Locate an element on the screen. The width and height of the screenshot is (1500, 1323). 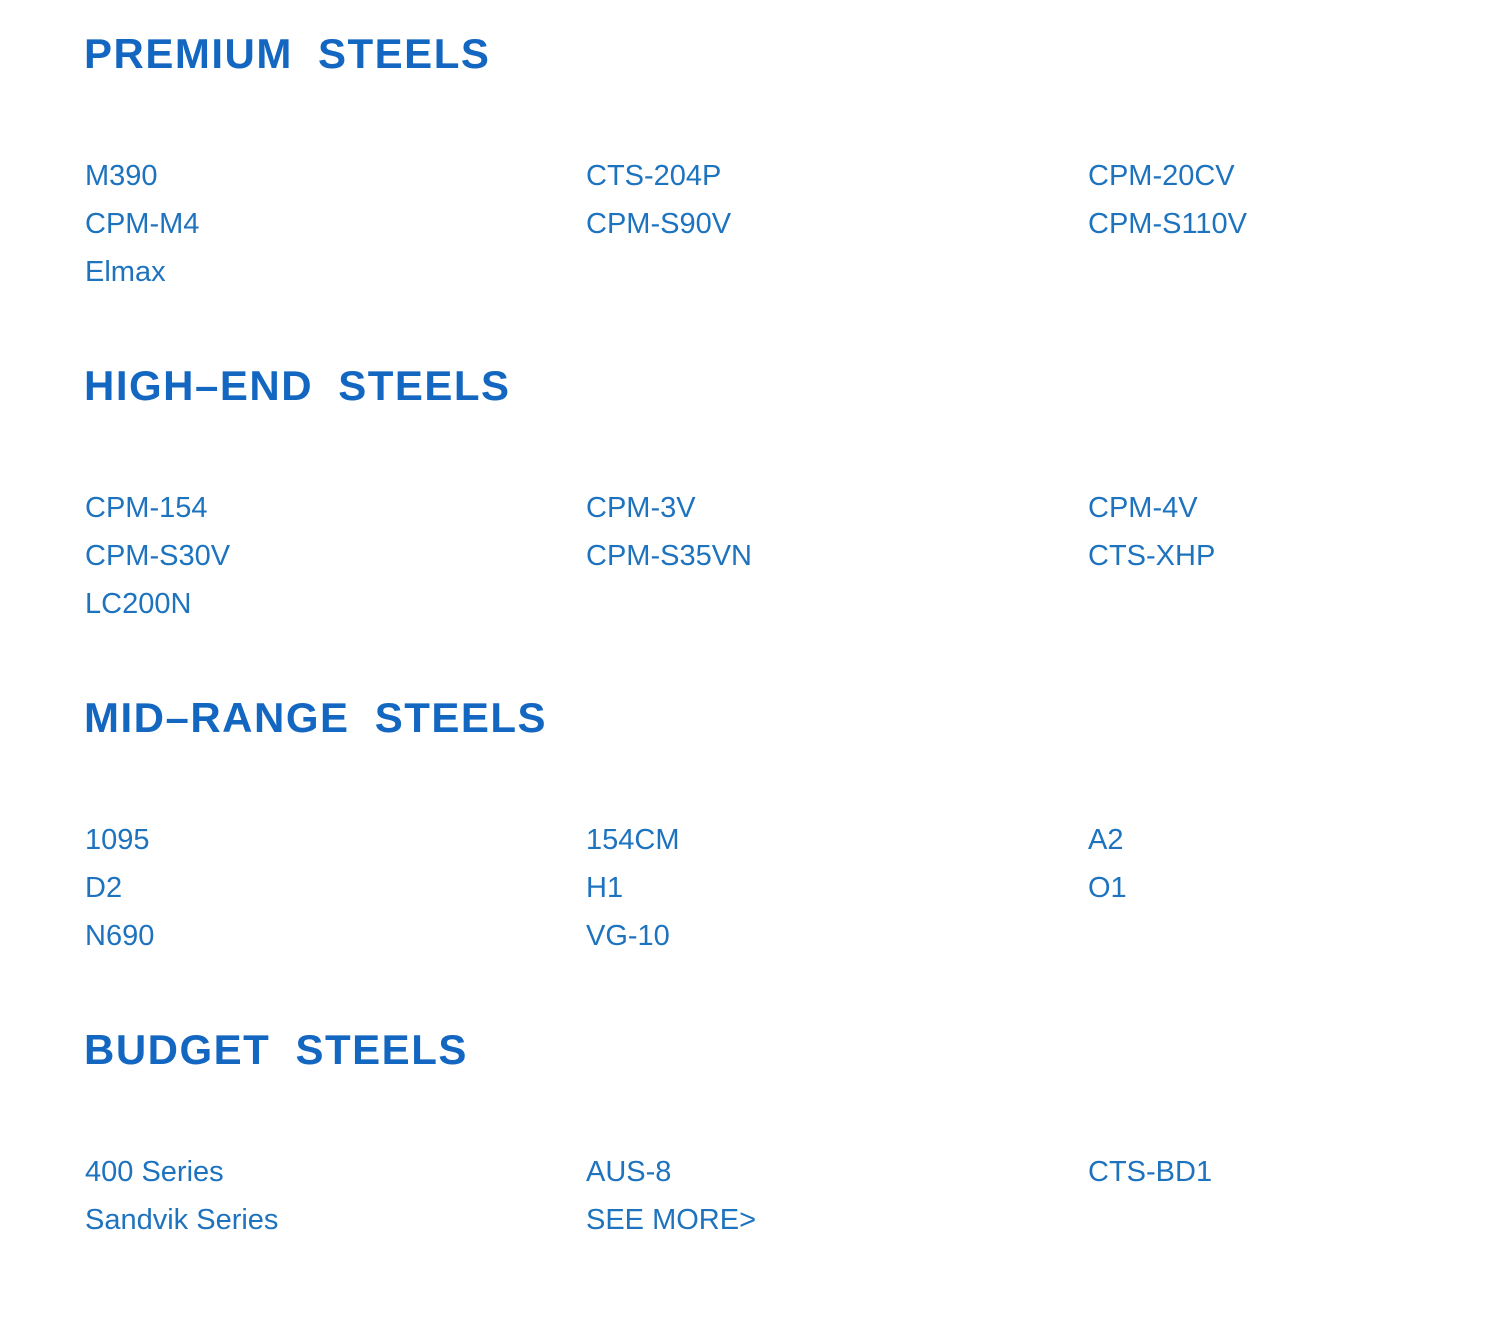
steel-link-d2: D2 is located at coordinates (104, 888).